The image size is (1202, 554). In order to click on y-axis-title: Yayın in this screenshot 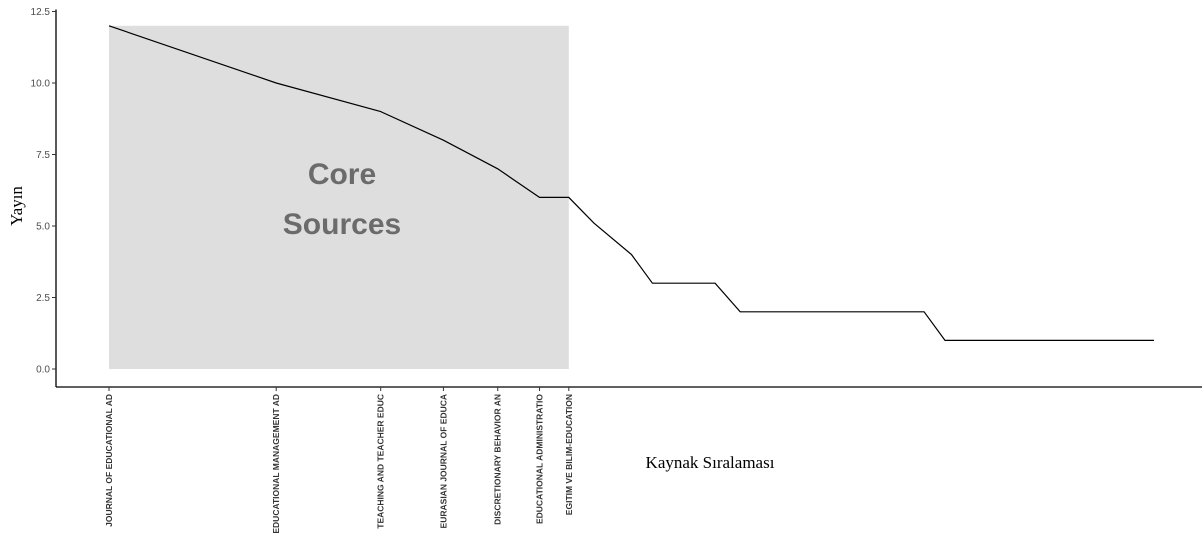, I will do `click(16, 206)`.